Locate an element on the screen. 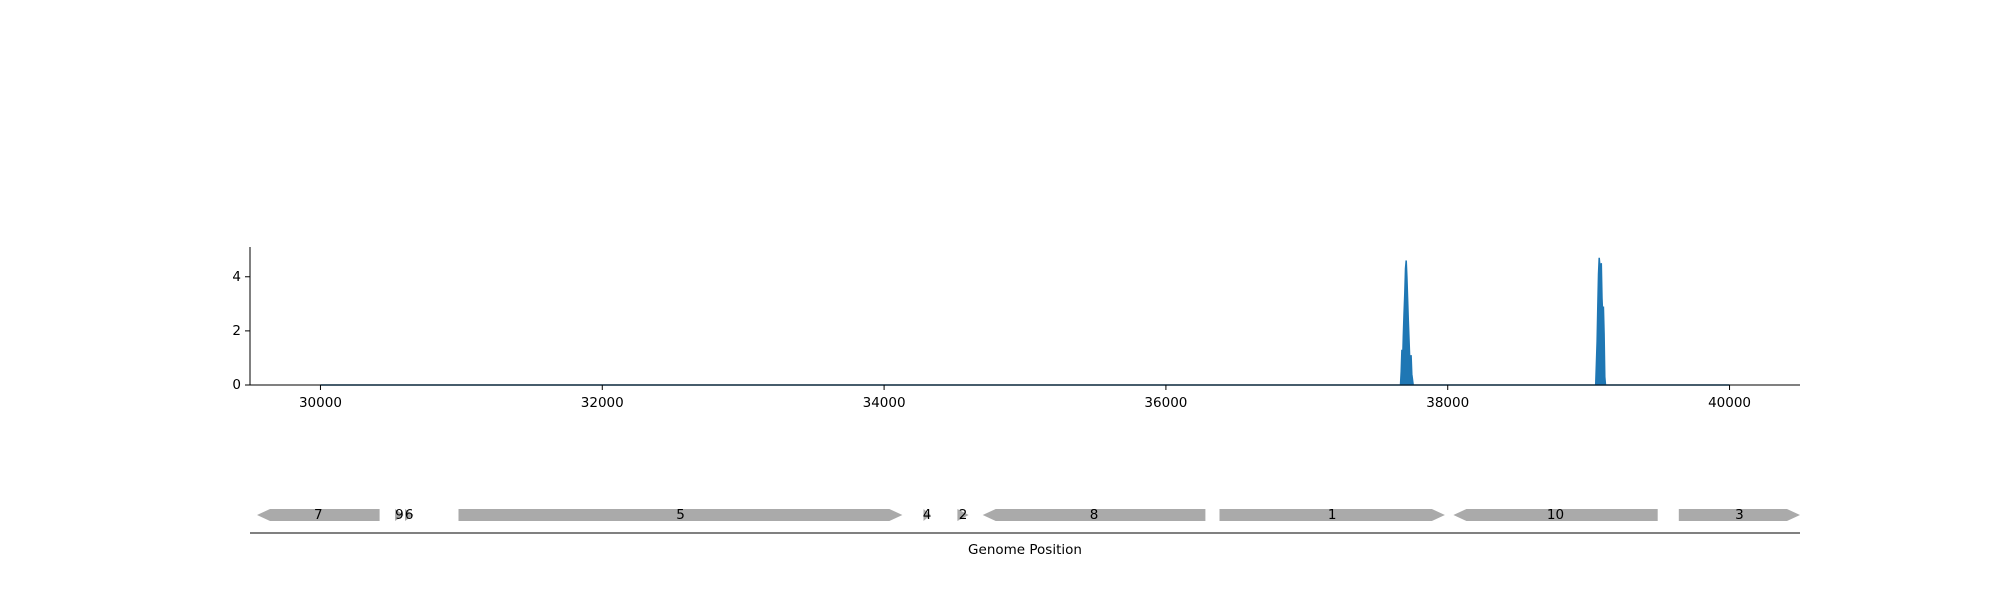 The width and height of the screenshot is (2000, 600). gene-label: 5 is located at coordinates (680, 515).